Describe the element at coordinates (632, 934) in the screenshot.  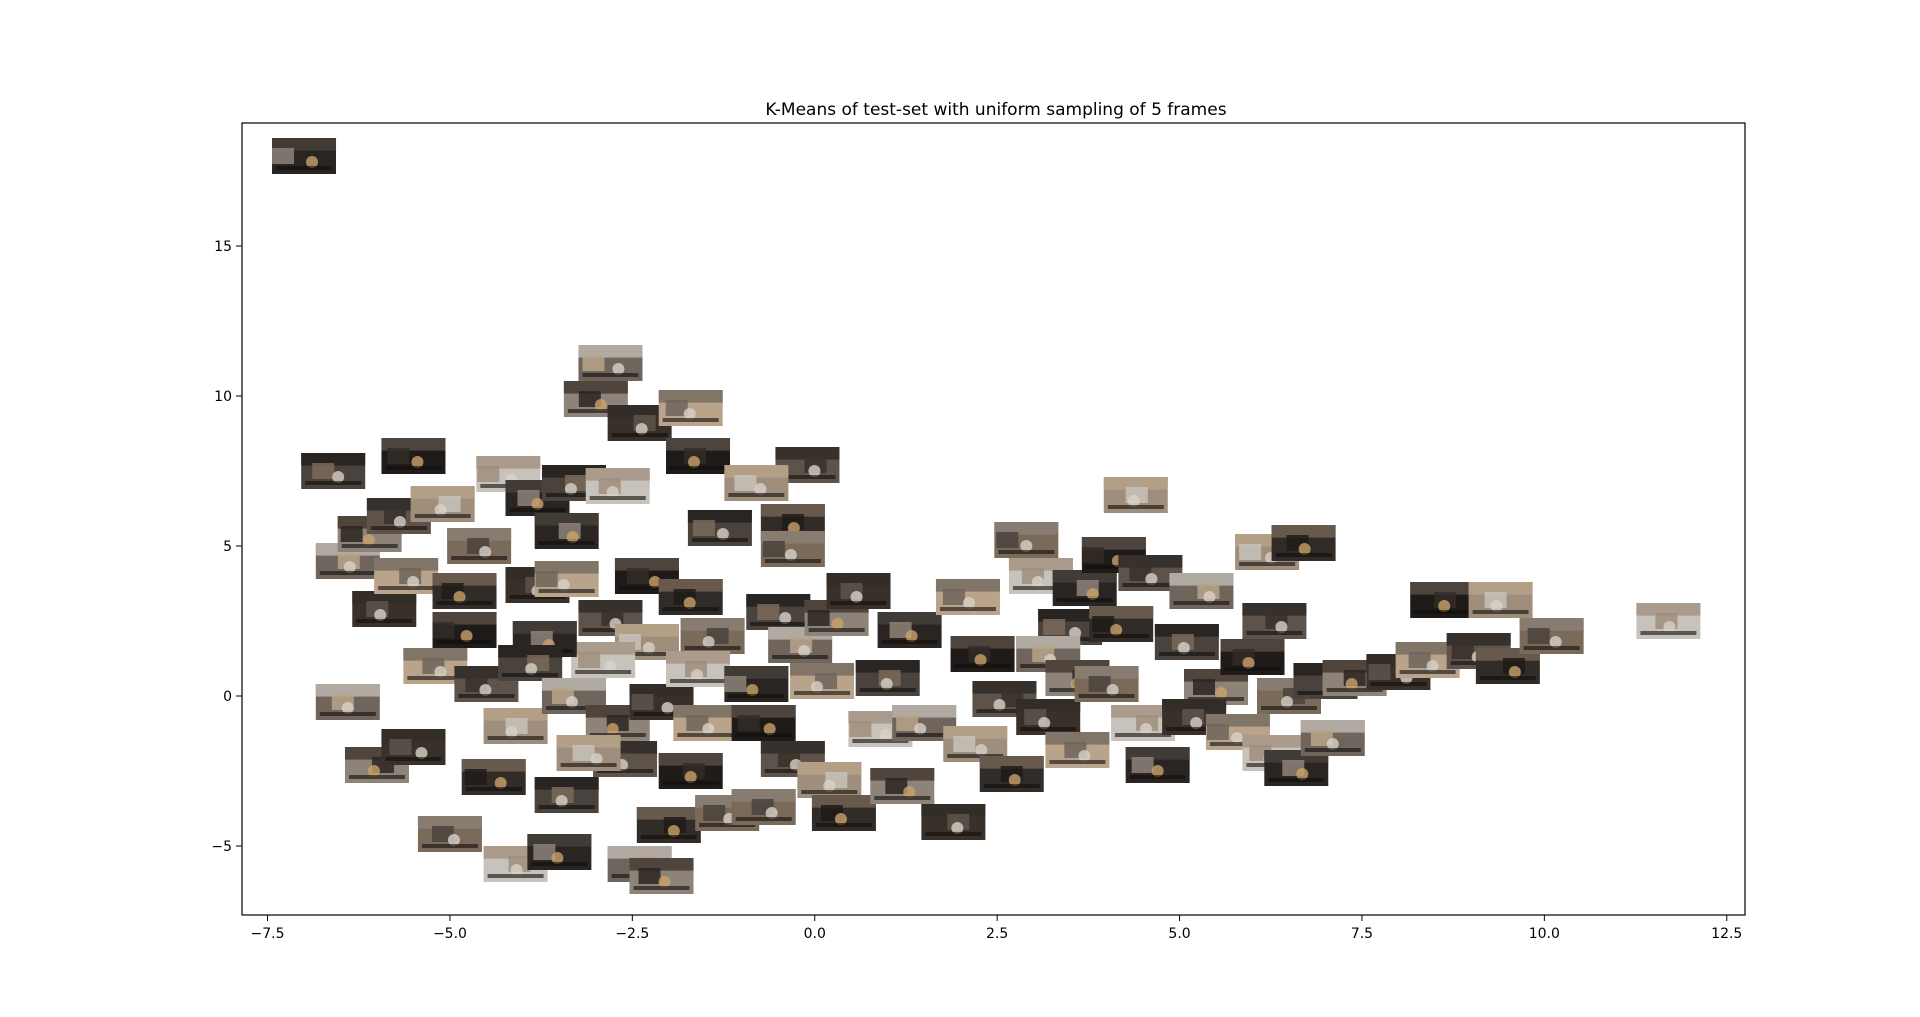
I see `x-tick-label: −2.5` at that location.